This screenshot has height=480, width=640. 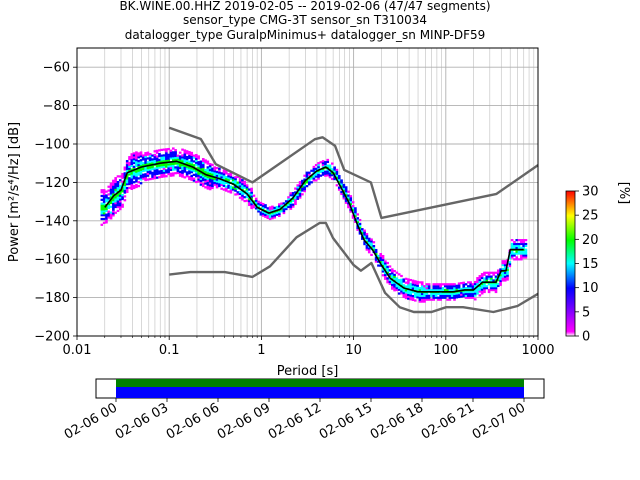 I want to click on colorbar-tick-label: 5, so click(x=586, y=312).